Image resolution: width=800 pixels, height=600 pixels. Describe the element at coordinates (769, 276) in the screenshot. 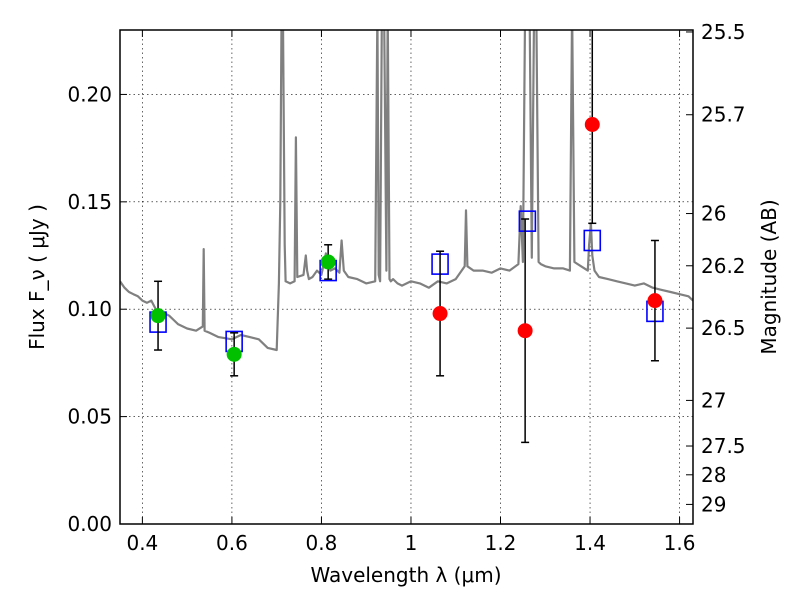

I see `magnitude-axis-title: Magnitude (AB)` at that location.